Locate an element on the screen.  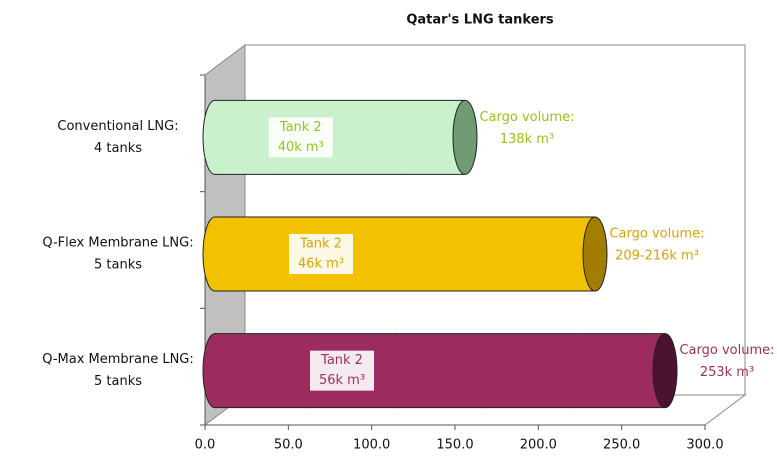
tank-label-text: 56k m³ is located at coordinates (342, 380).